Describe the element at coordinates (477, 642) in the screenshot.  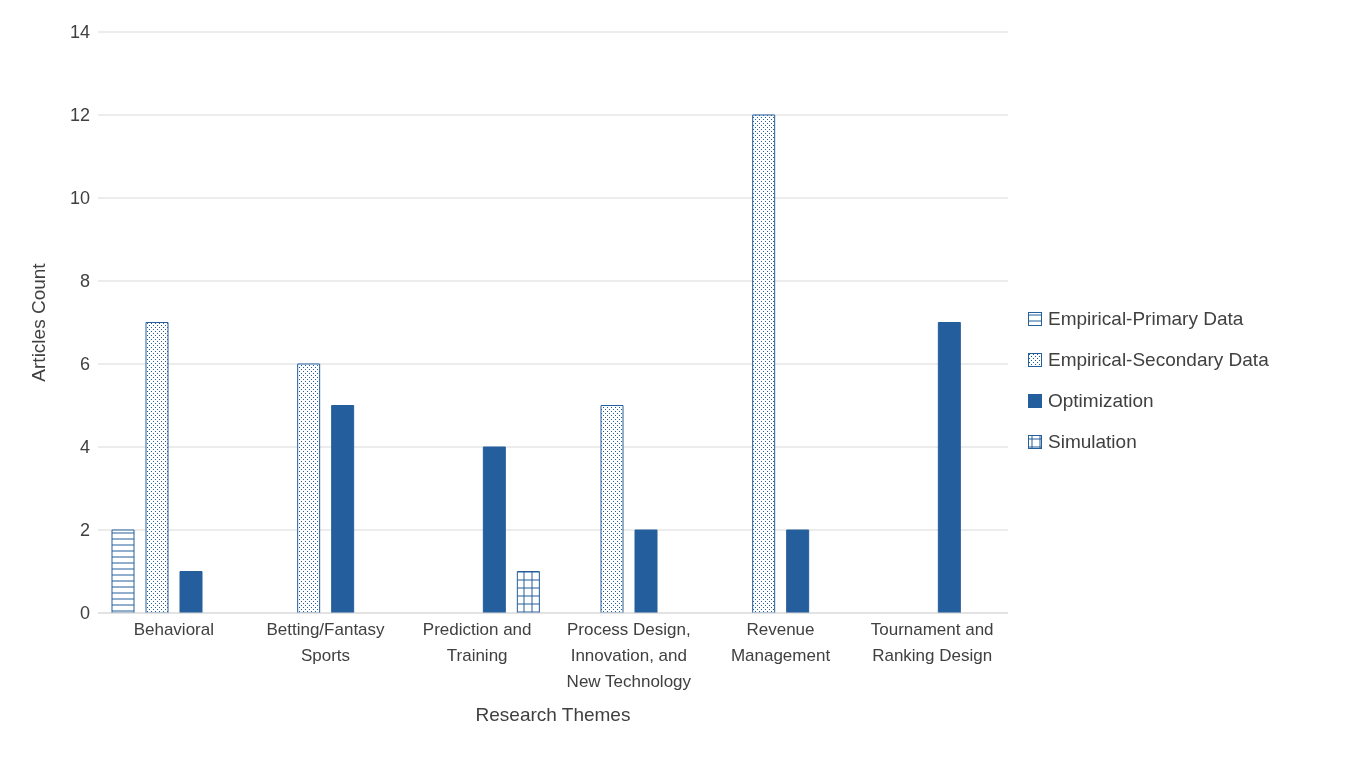
I see `x-tick-label: Prediction and Training` at that location.